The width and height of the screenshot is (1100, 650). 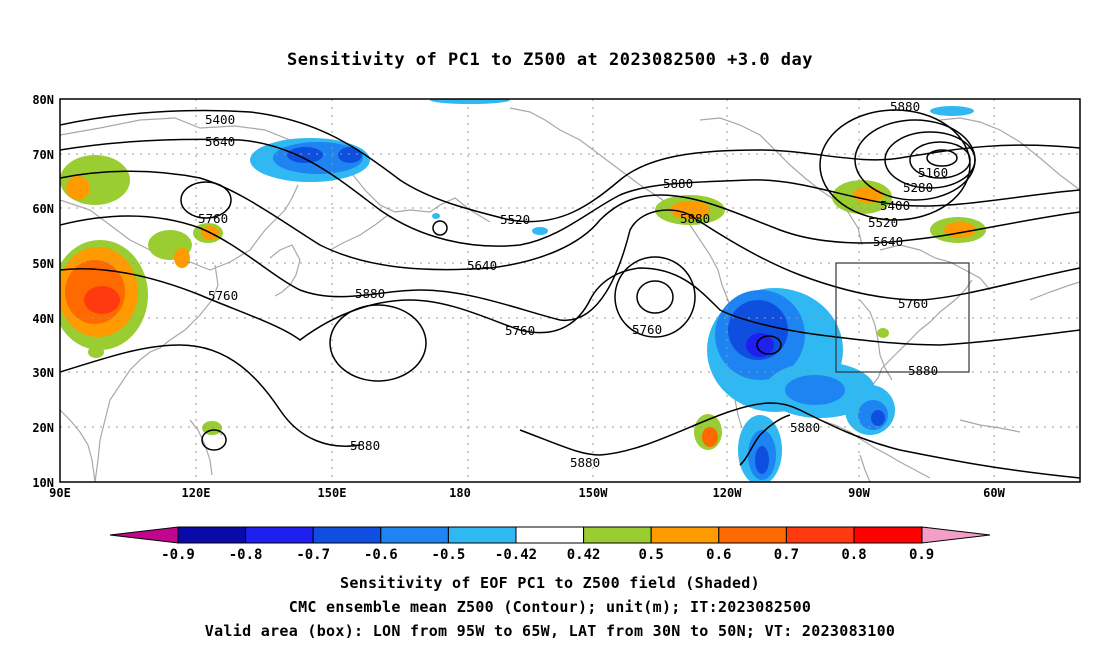 What do you see at coordinates (43, 100) in the screenshot?
I see `lat-label: 80N` at bounding box center [43, 100].